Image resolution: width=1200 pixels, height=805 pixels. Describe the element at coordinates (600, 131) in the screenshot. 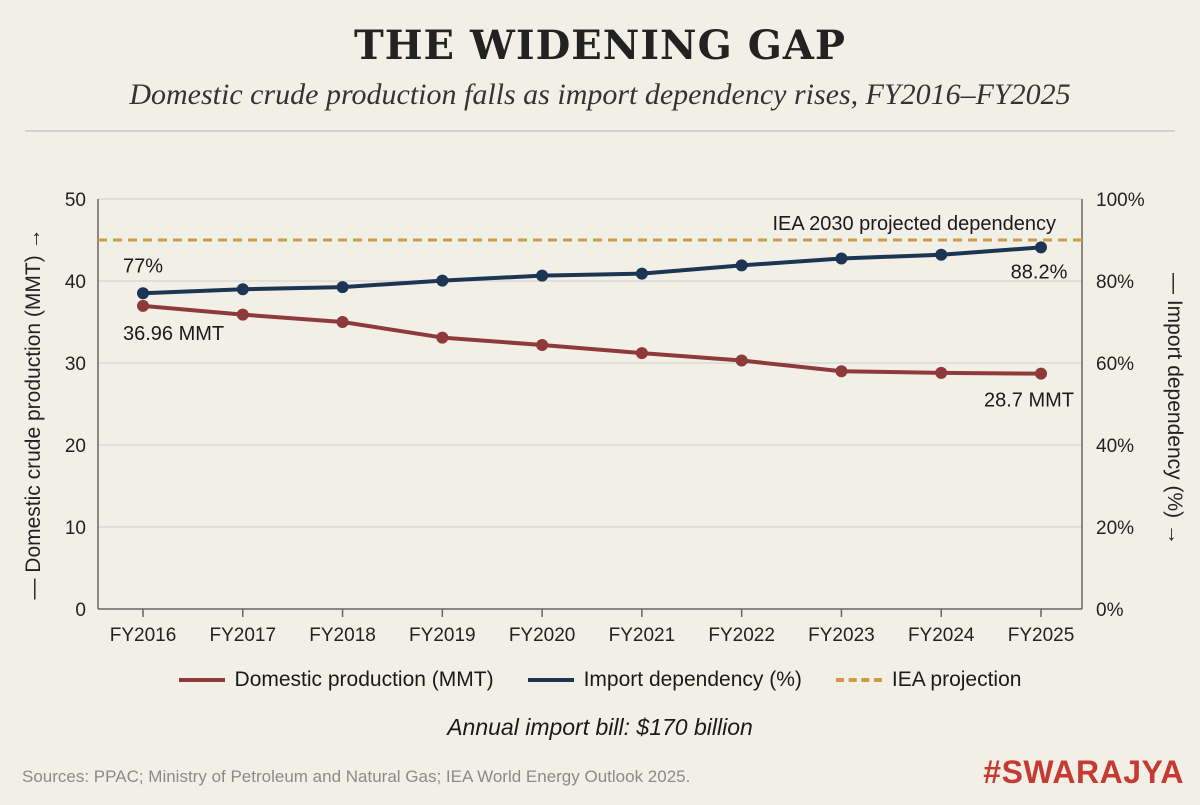

I see `title-divider` at that location.